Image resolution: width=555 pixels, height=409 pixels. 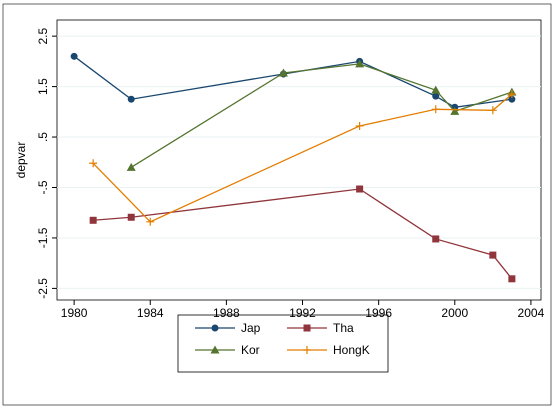 I want to click on y-tick-label: .5, so click(x=43, y=137).